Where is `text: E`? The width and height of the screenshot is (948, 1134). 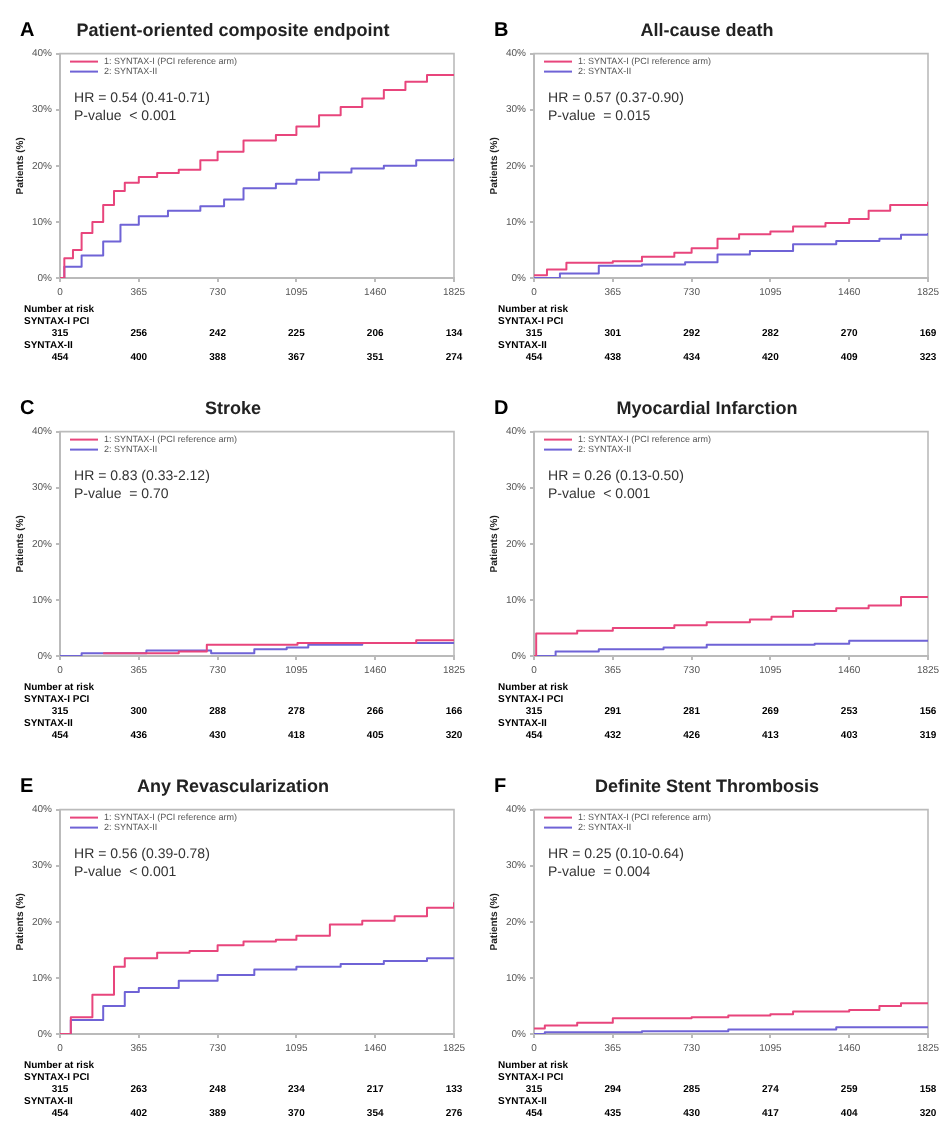
text: E is located at coordinates (27, 787).